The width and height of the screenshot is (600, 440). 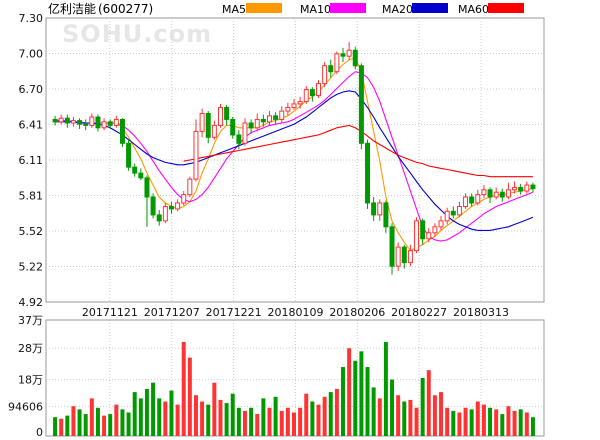 I want to click on legend-label-ma20: MA20, so click(x=397, y=9).